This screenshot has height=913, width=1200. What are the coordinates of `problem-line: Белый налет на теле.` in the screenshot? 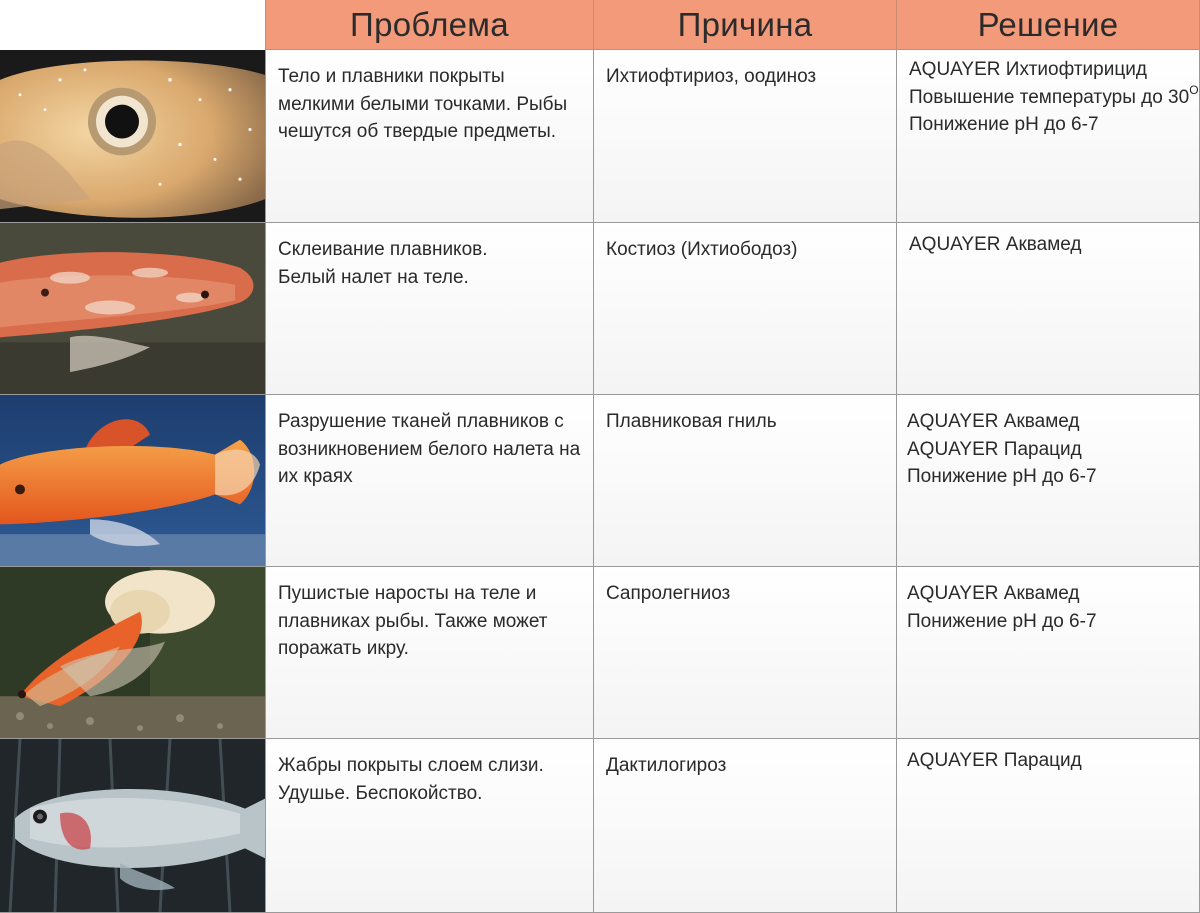 It's located at (373, 277).